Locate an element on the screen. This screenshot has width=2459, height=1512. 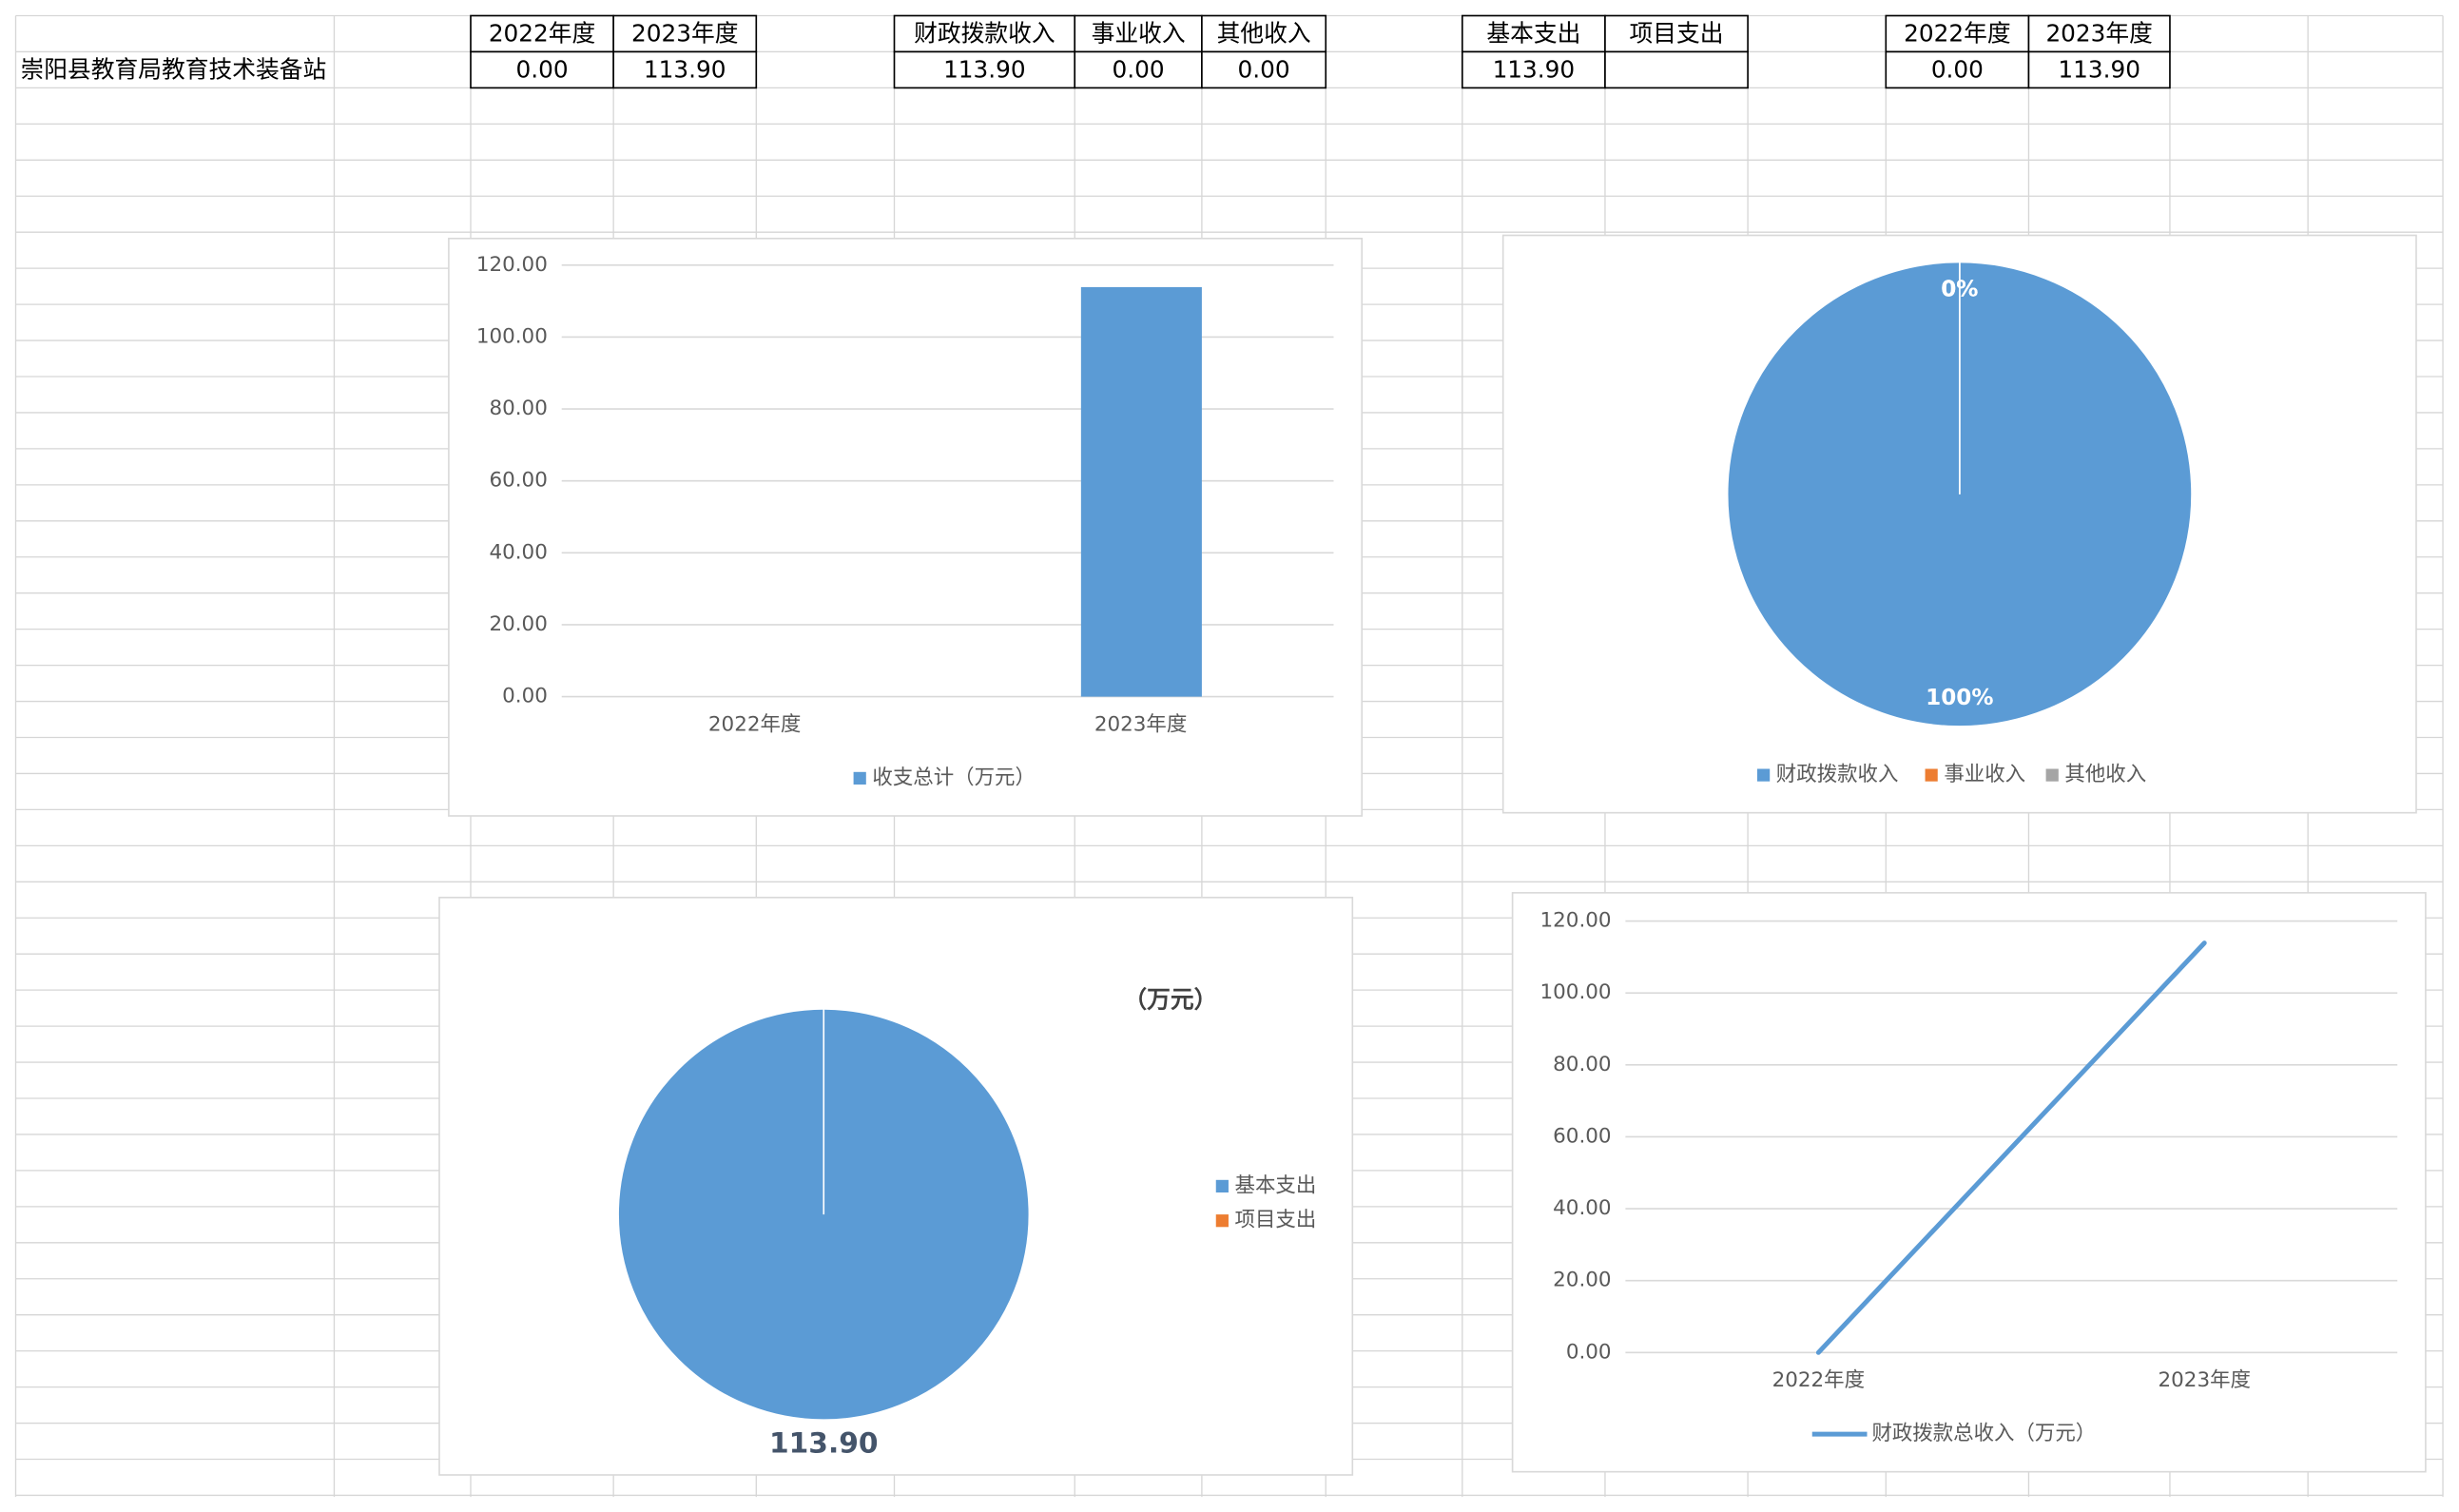
table-header: 财政拨款收入 is located at coordinates (984, 33).